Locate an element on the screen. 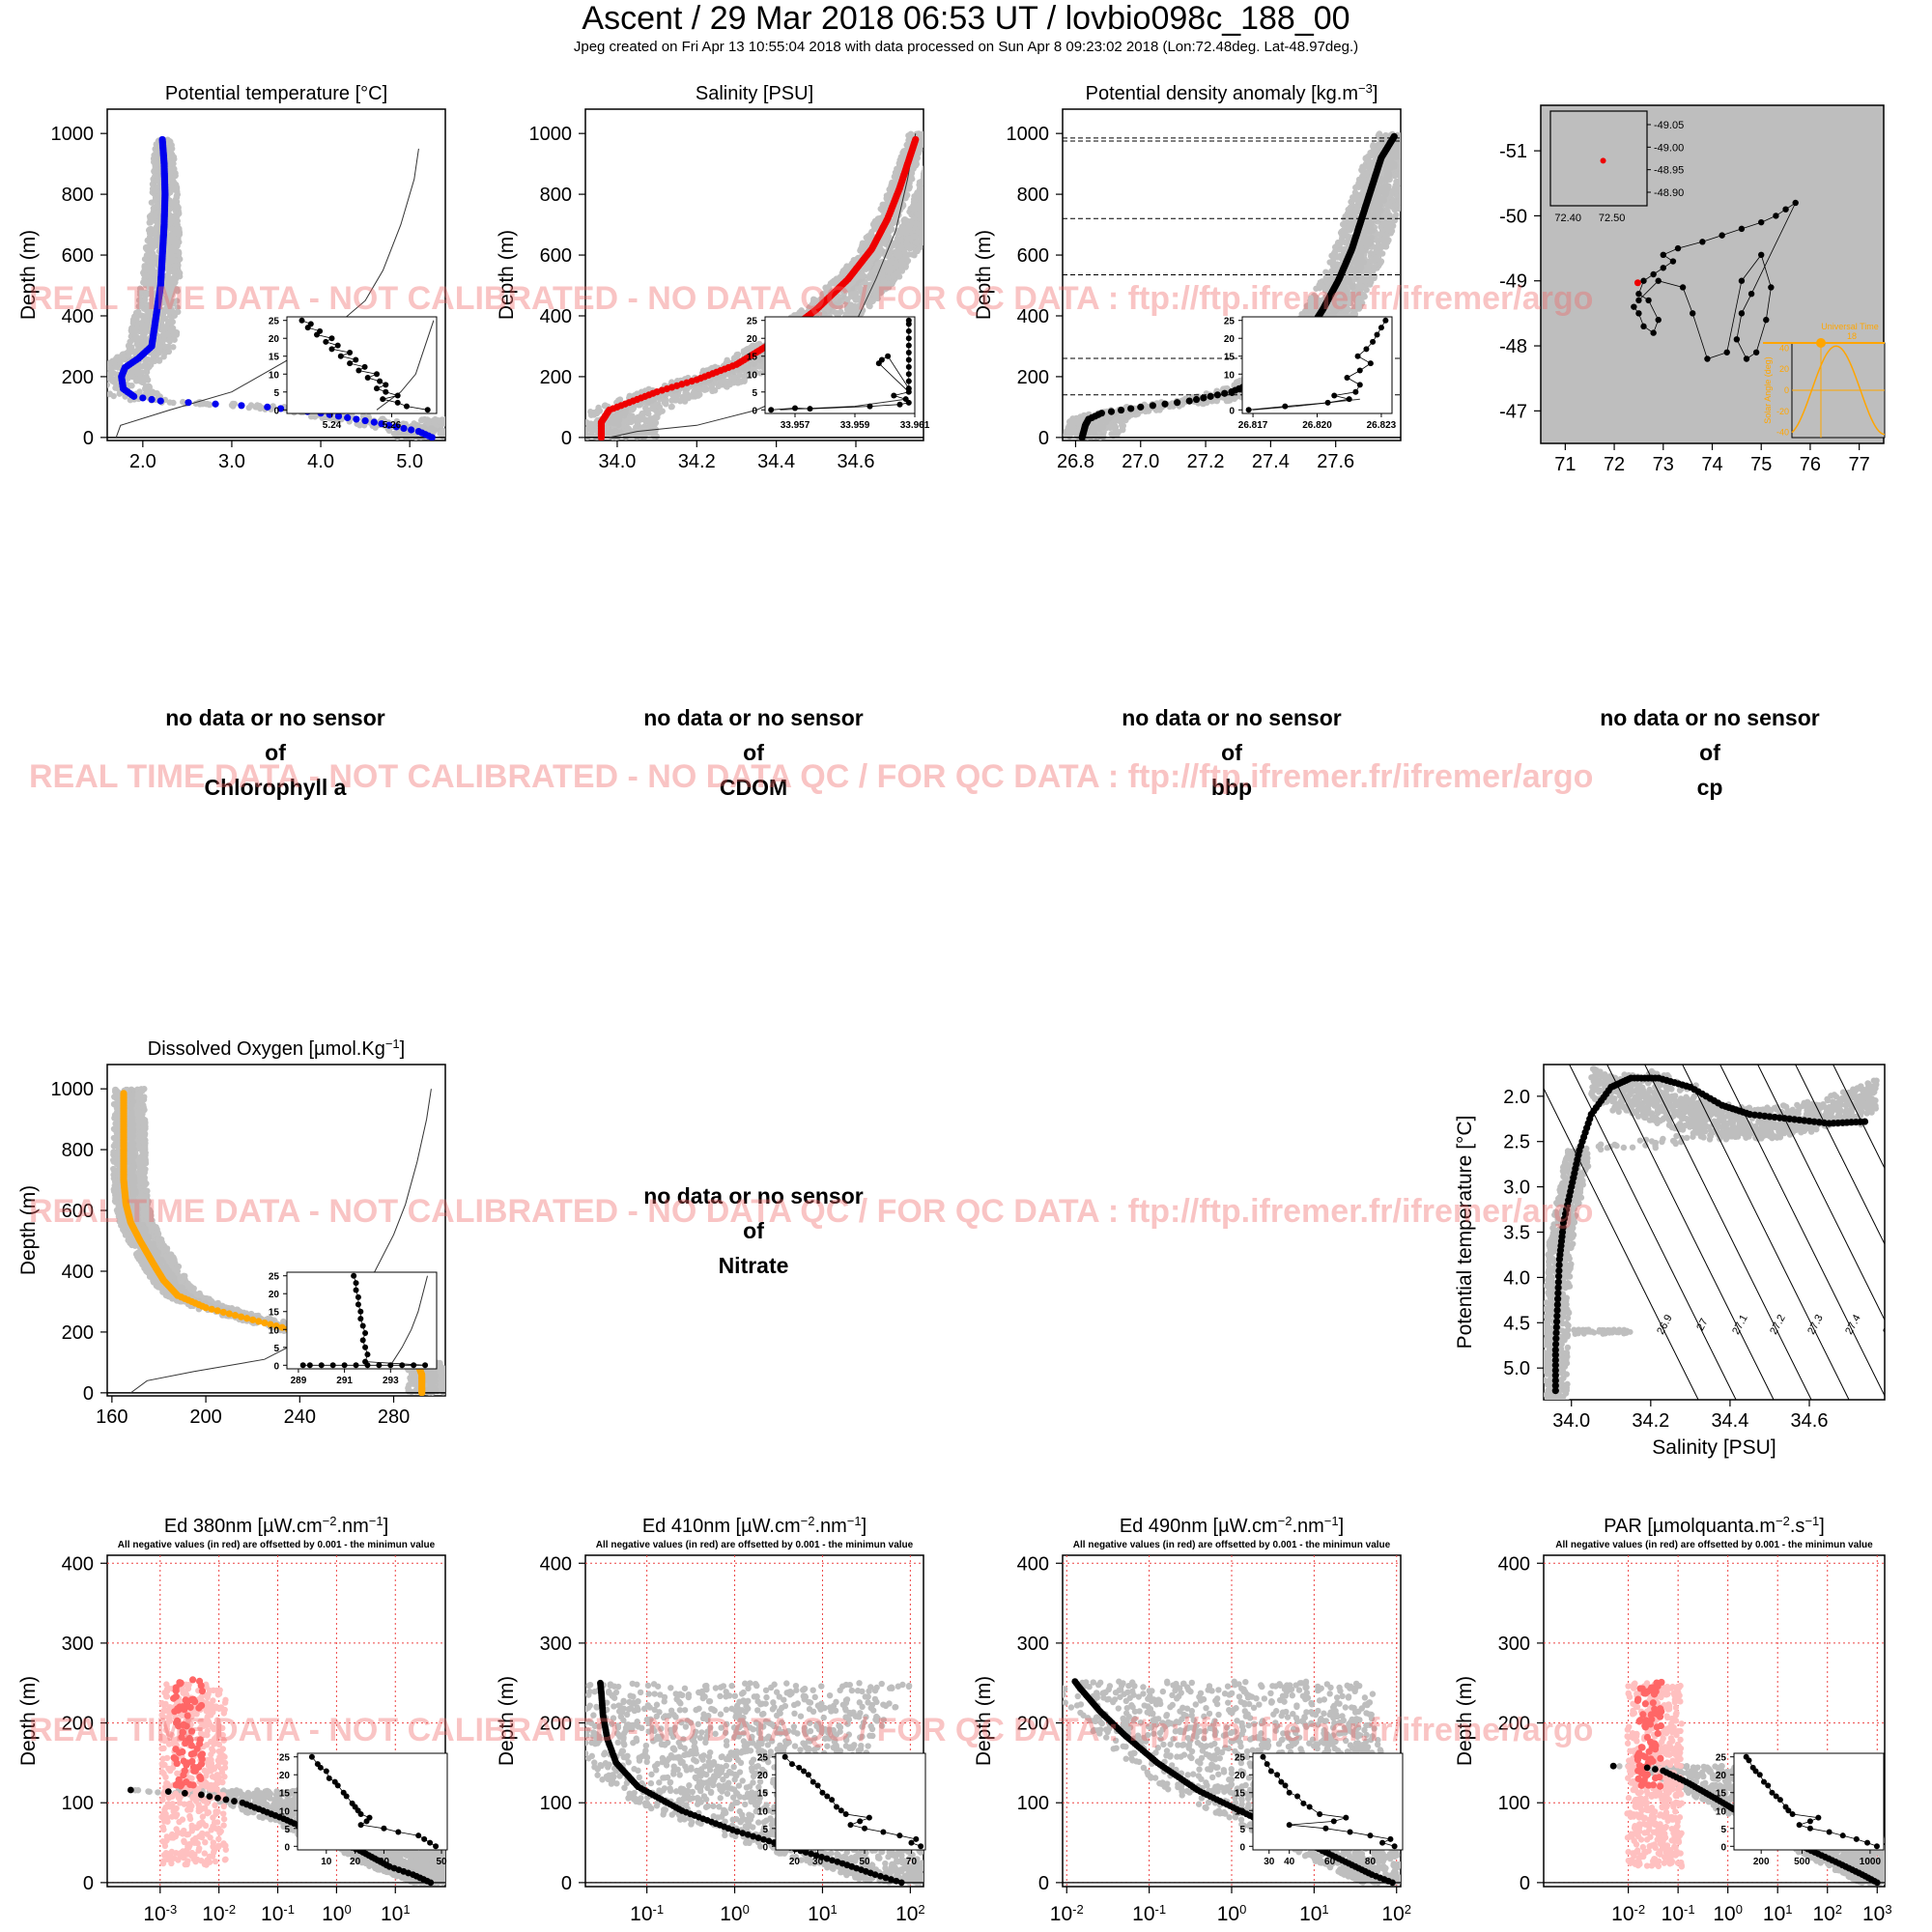  inset-frame is located at coordinates (362, 365).